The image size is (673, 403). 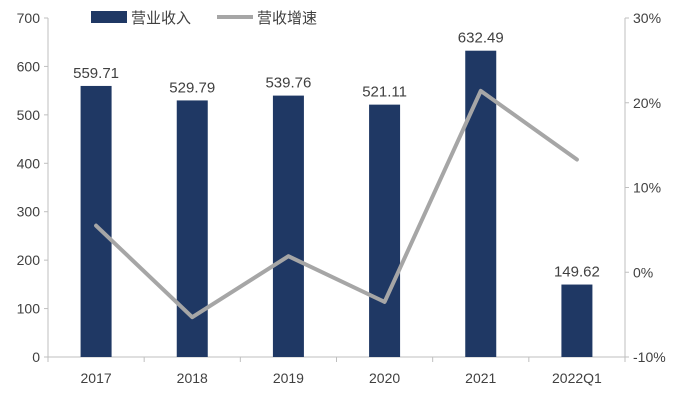 What do you see at coordinates (480, 378) in the screenshot?
I see `x-tick-label: 2021` at bounding box center [480, 378].